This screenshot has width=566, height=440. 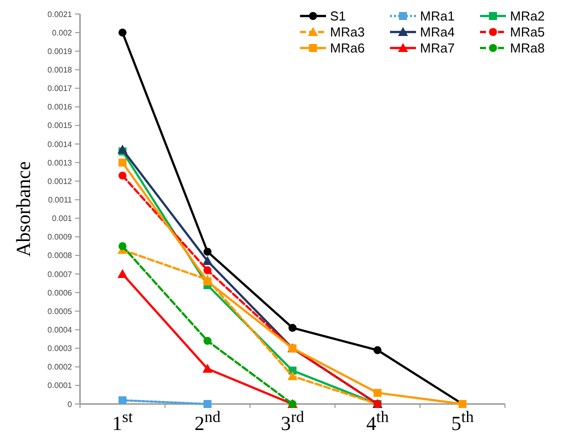 I want to click on y-tick-label: 0, so click(x=70, y=404).